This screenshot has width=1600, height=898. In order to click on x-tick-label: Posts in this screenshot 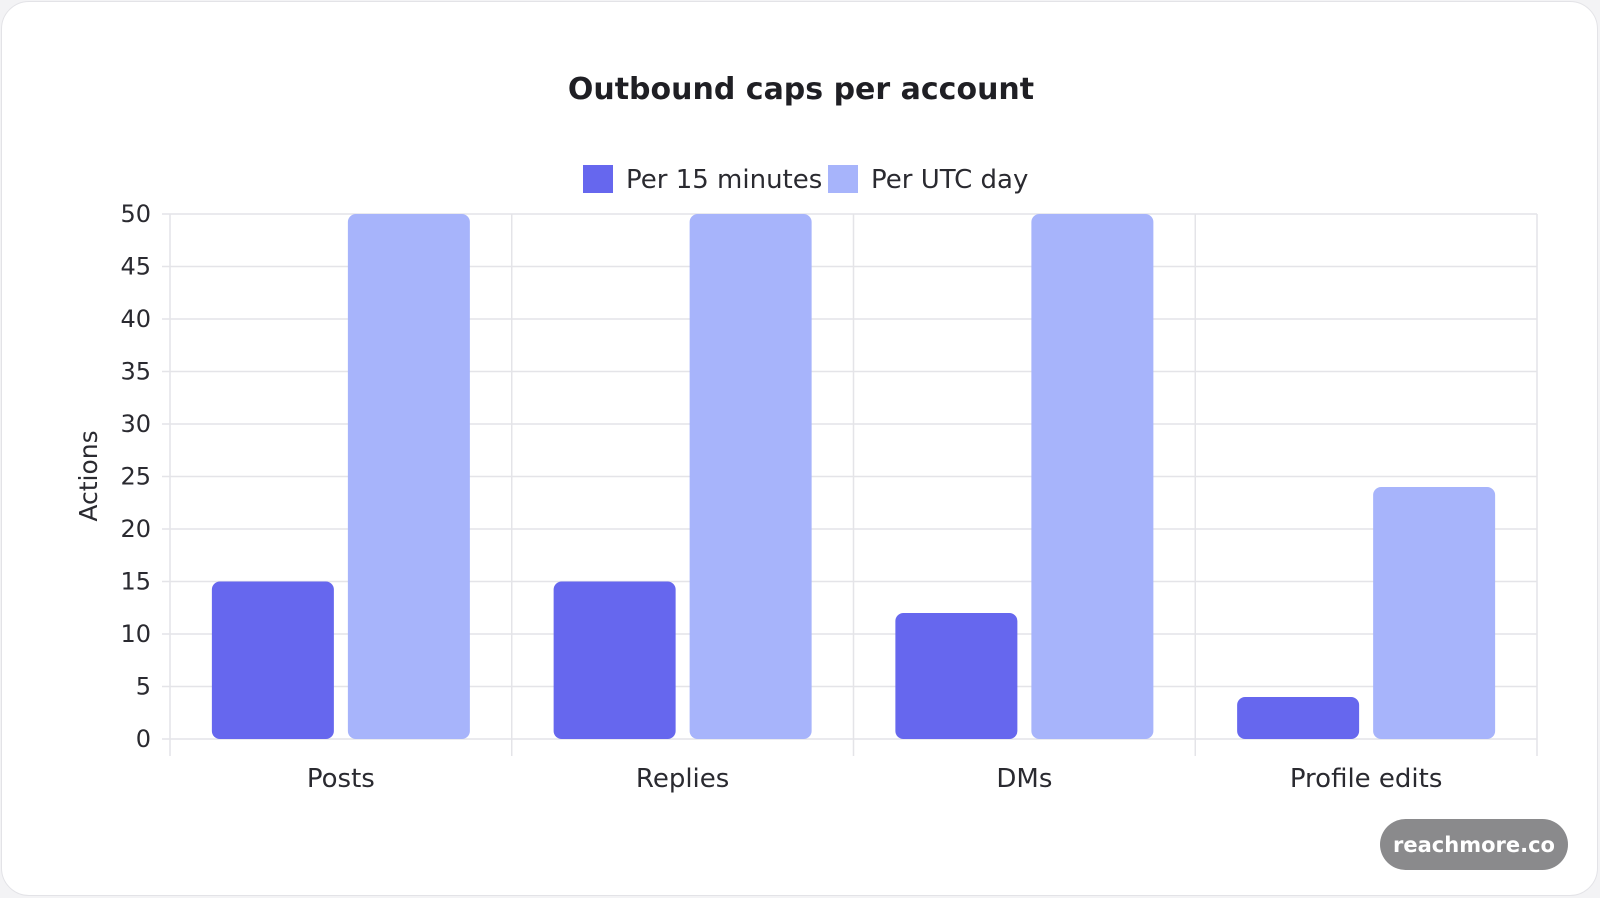, I will do `click(341, 779)`.